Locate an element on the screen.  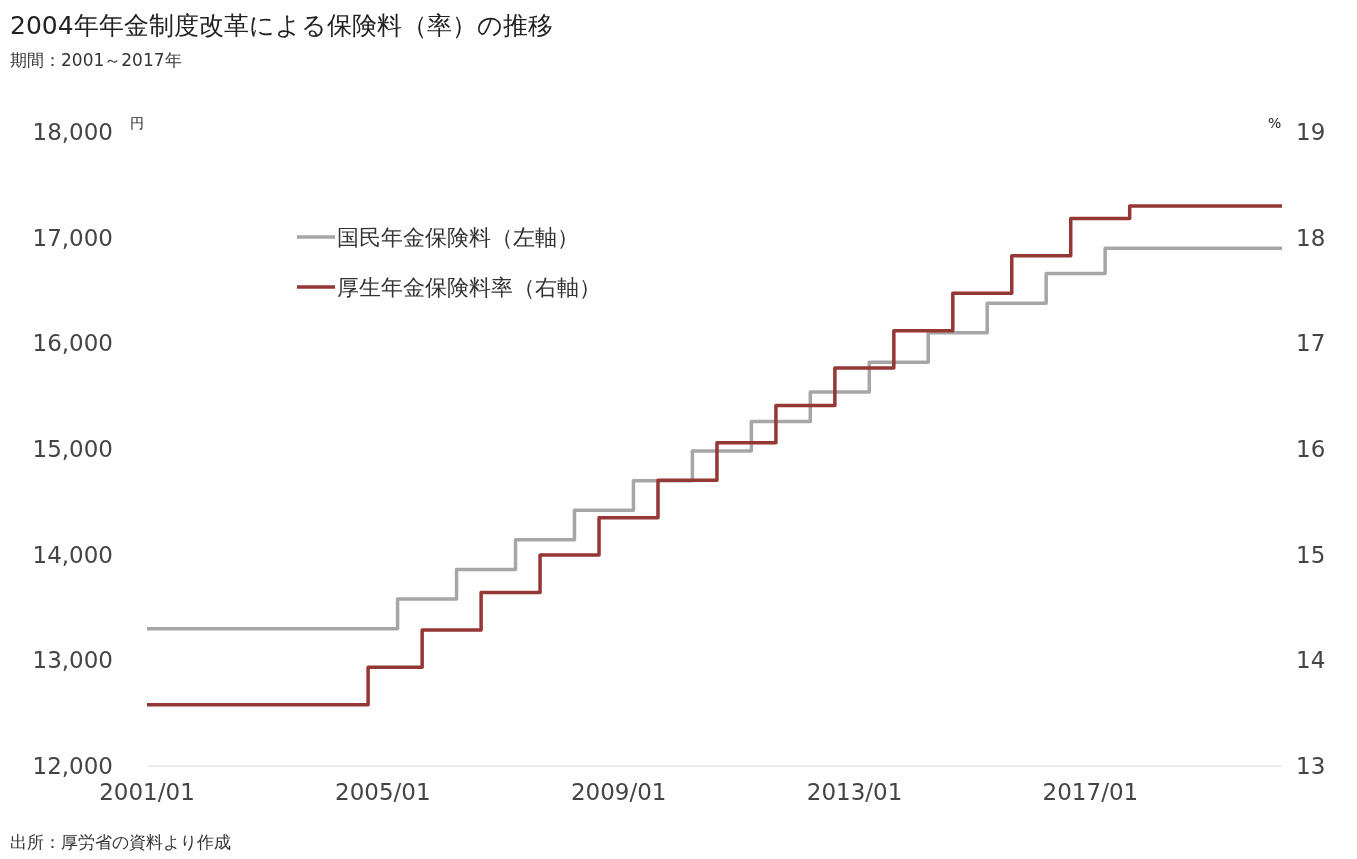
x-tick-label: 2005/01 is located at coordinates (383, 792).